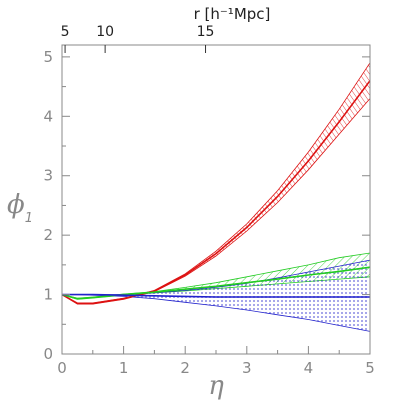 The width and height of the screenshot is (403, 403). I want to click on y-axis-label: ϕ1, so click(20, 208).